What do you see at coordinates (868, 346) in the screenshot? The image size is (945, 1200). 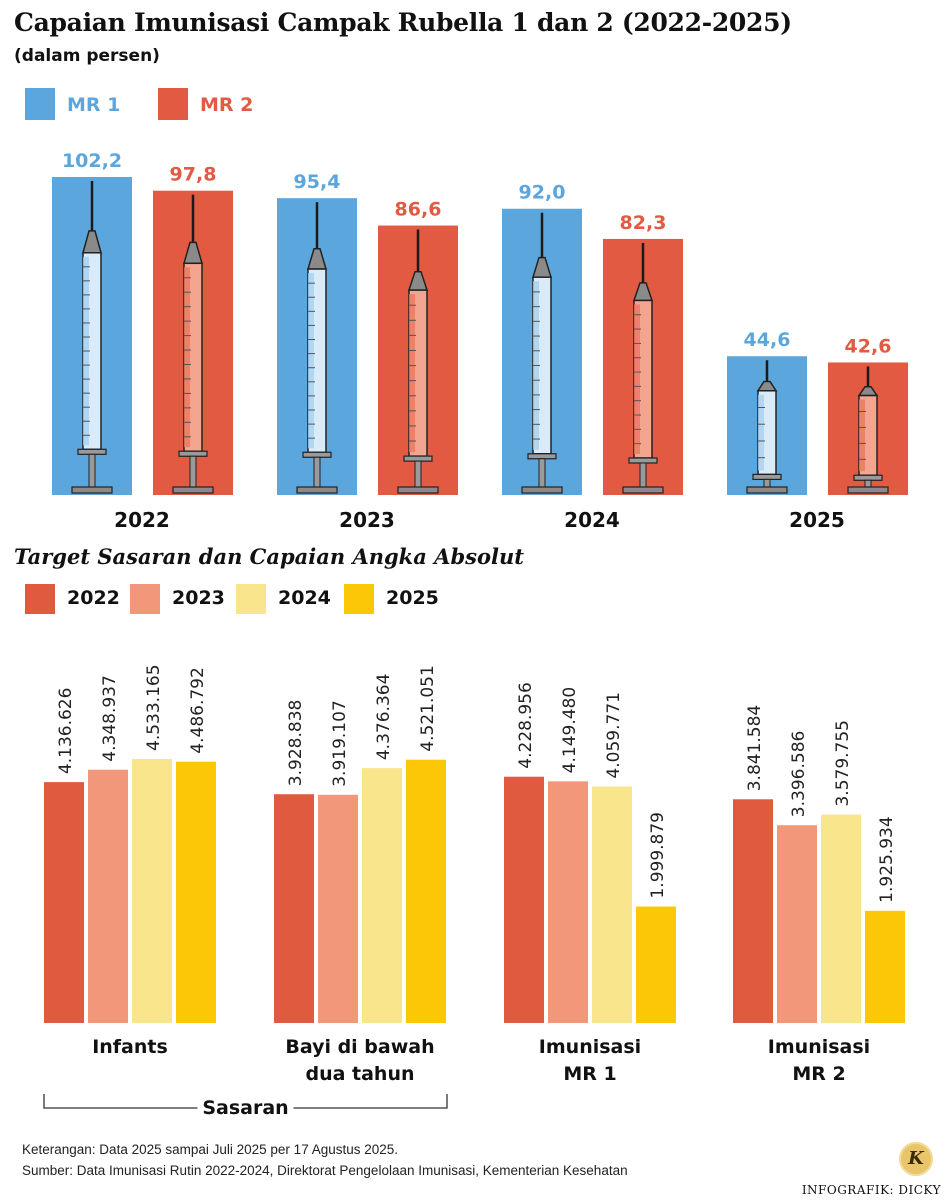 I see `value-label-mr2-2025: 42,6` at bounding box center [868, 346].